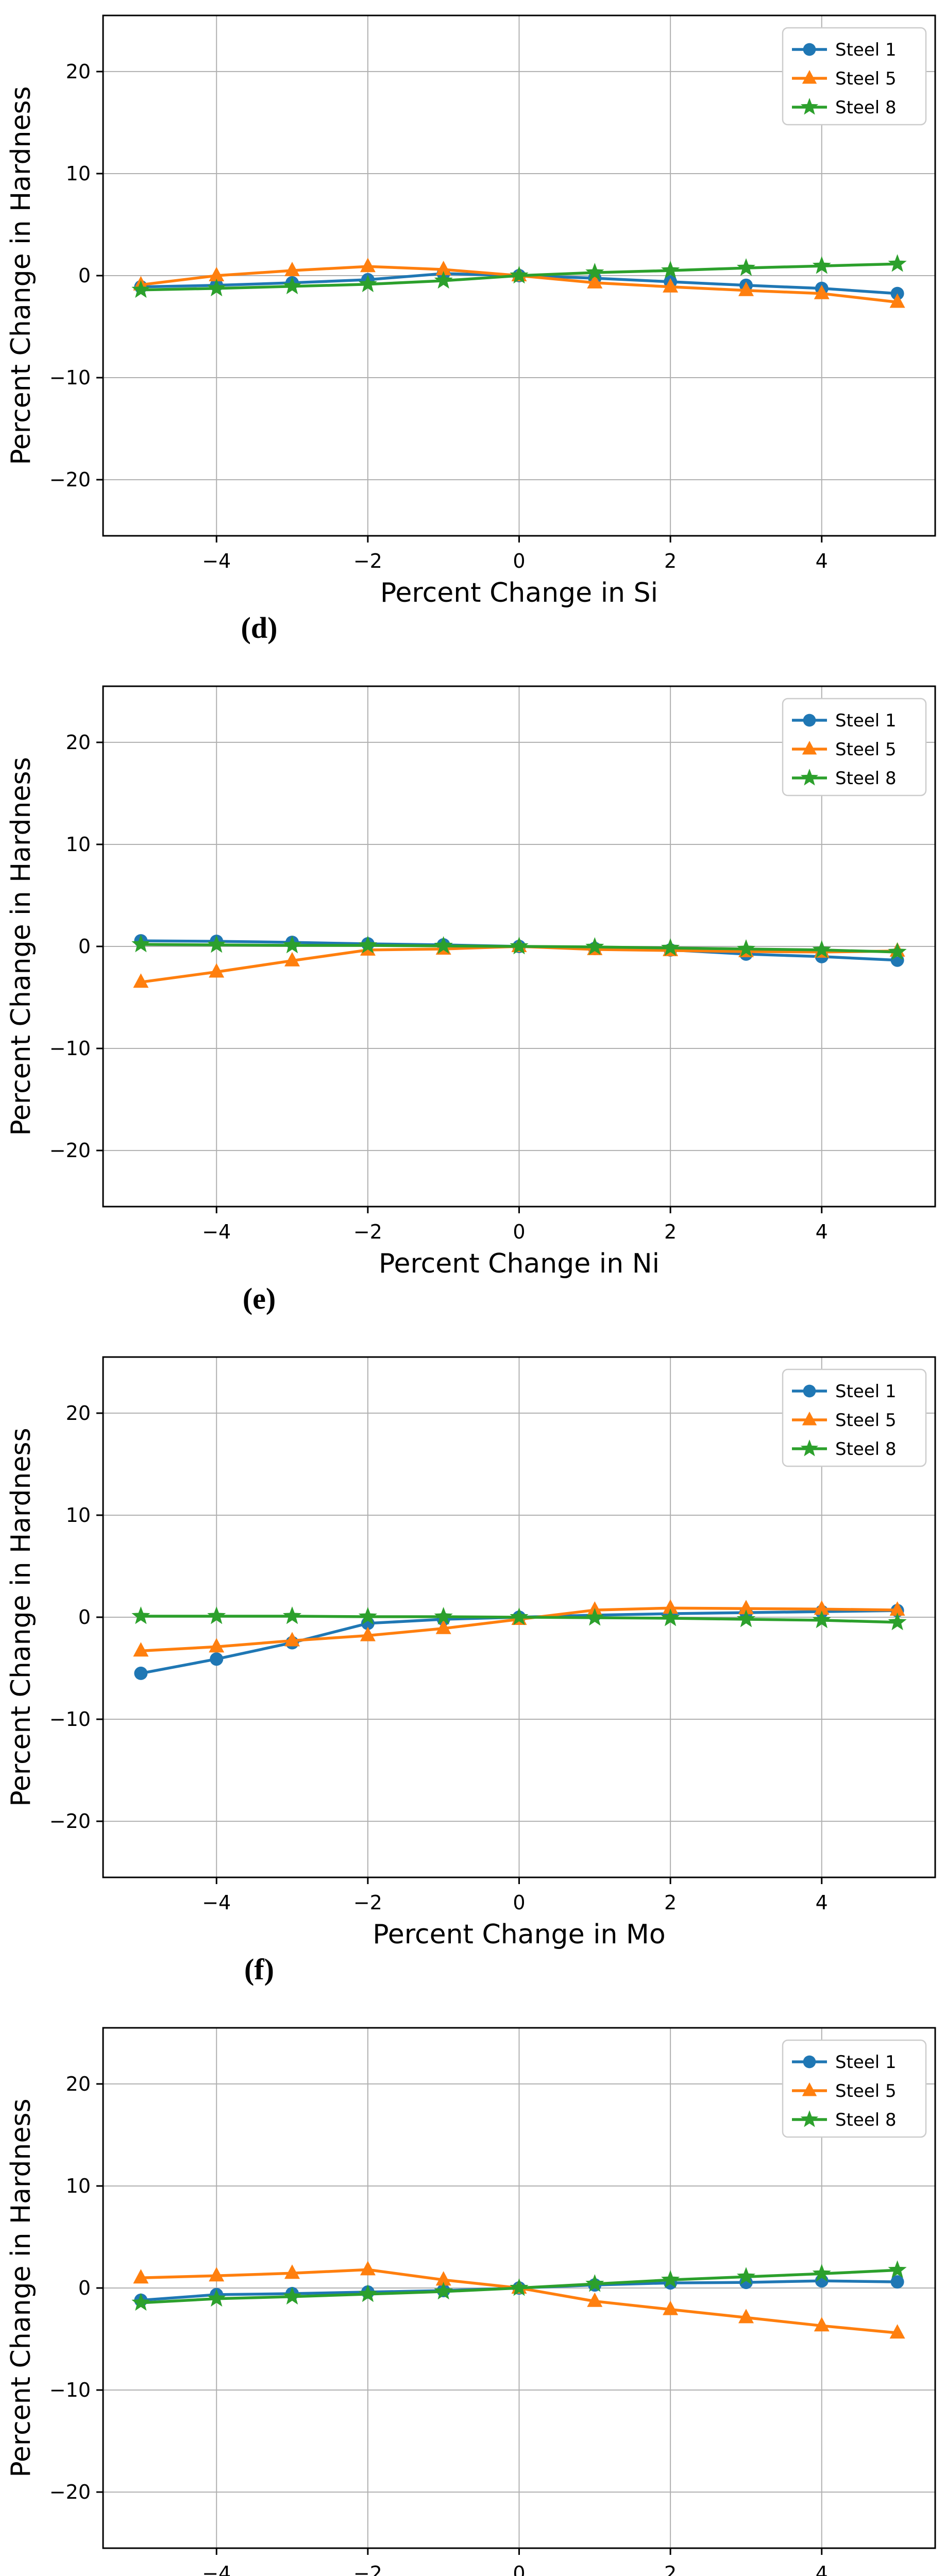 The image size is (946, 2576). I want to click on y-axis-label: Percent Change in Hardness, so click(21, 1617).